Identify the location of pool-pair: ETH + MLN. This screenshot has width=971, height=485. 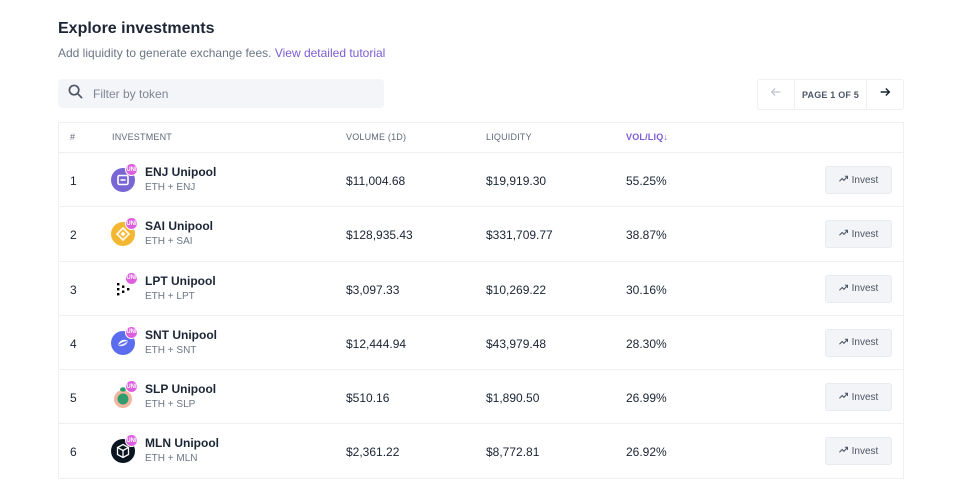
(171, 459).